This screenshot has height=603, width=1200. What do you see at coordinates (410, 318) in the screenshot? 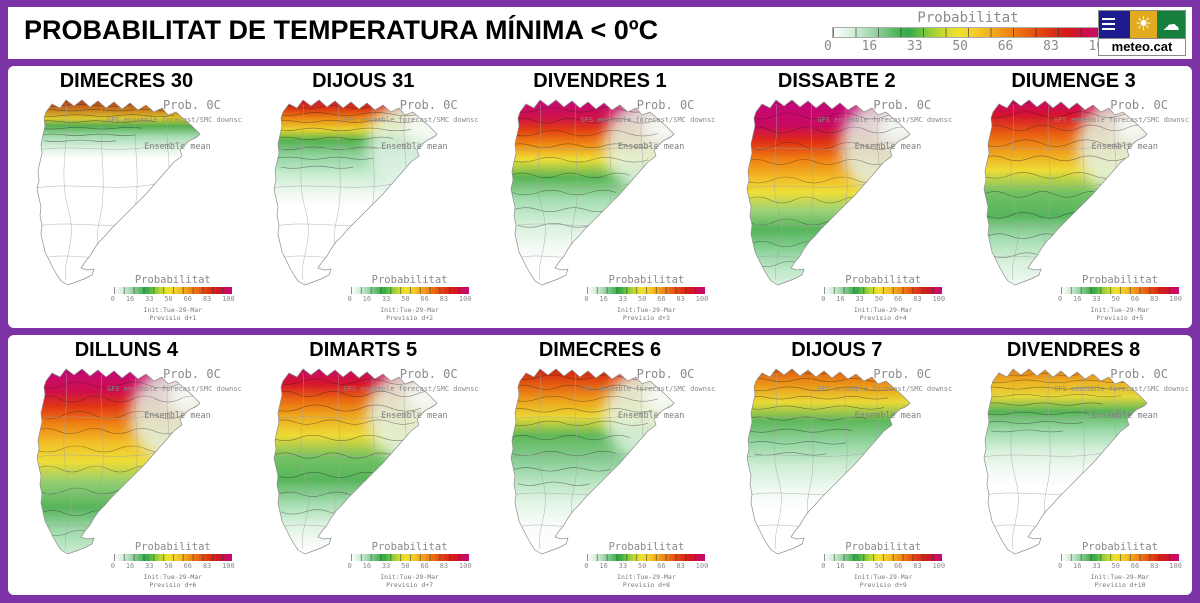
I see `previsio-label: Previsio d+2` at bounding box center [410, 318].